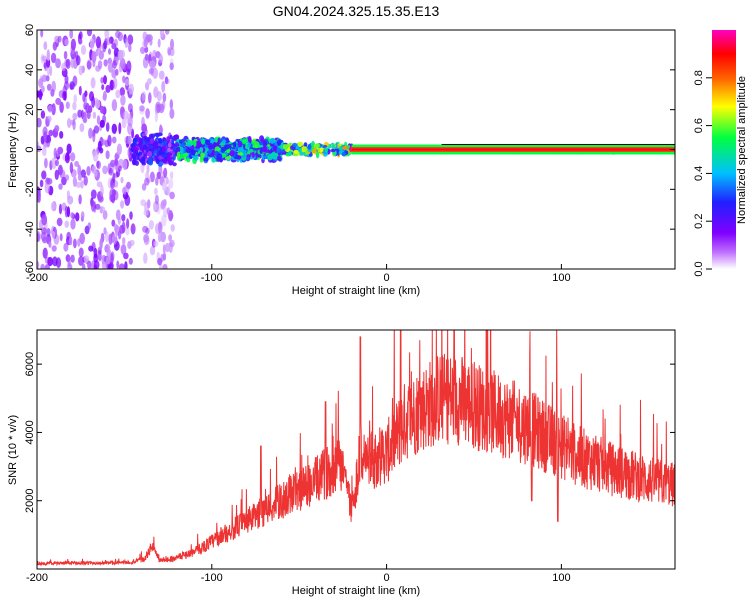 Image resolution: width=750 pixels, height=600 pixels. I want to click on spectrogram-x-ticks: -200 -100 0 100, so click(298, 274).